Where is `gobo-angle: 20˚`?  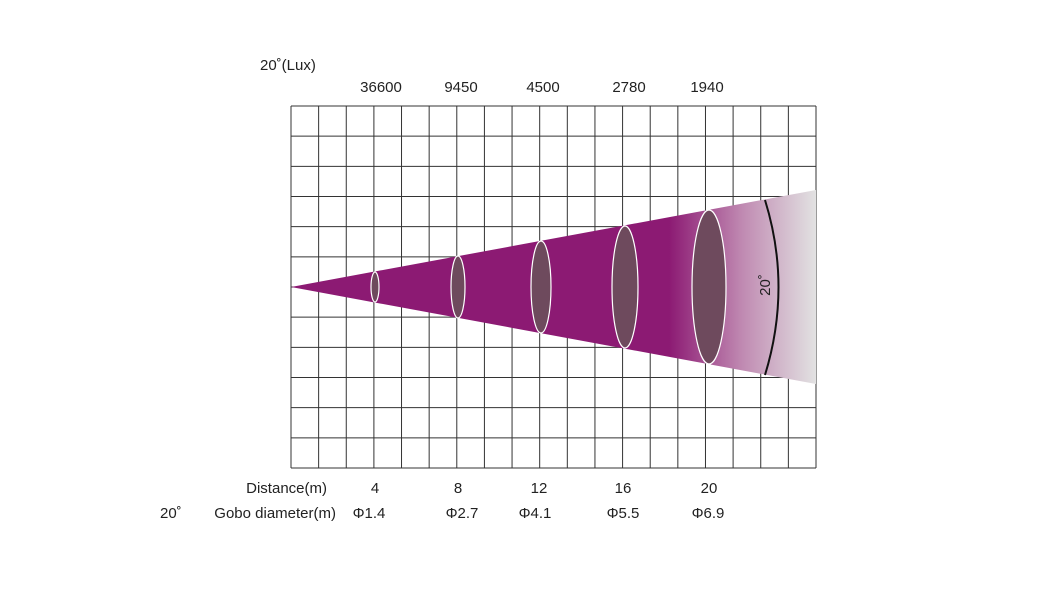
gobo-angle: 20˚ is located at coordinates (171, 513).